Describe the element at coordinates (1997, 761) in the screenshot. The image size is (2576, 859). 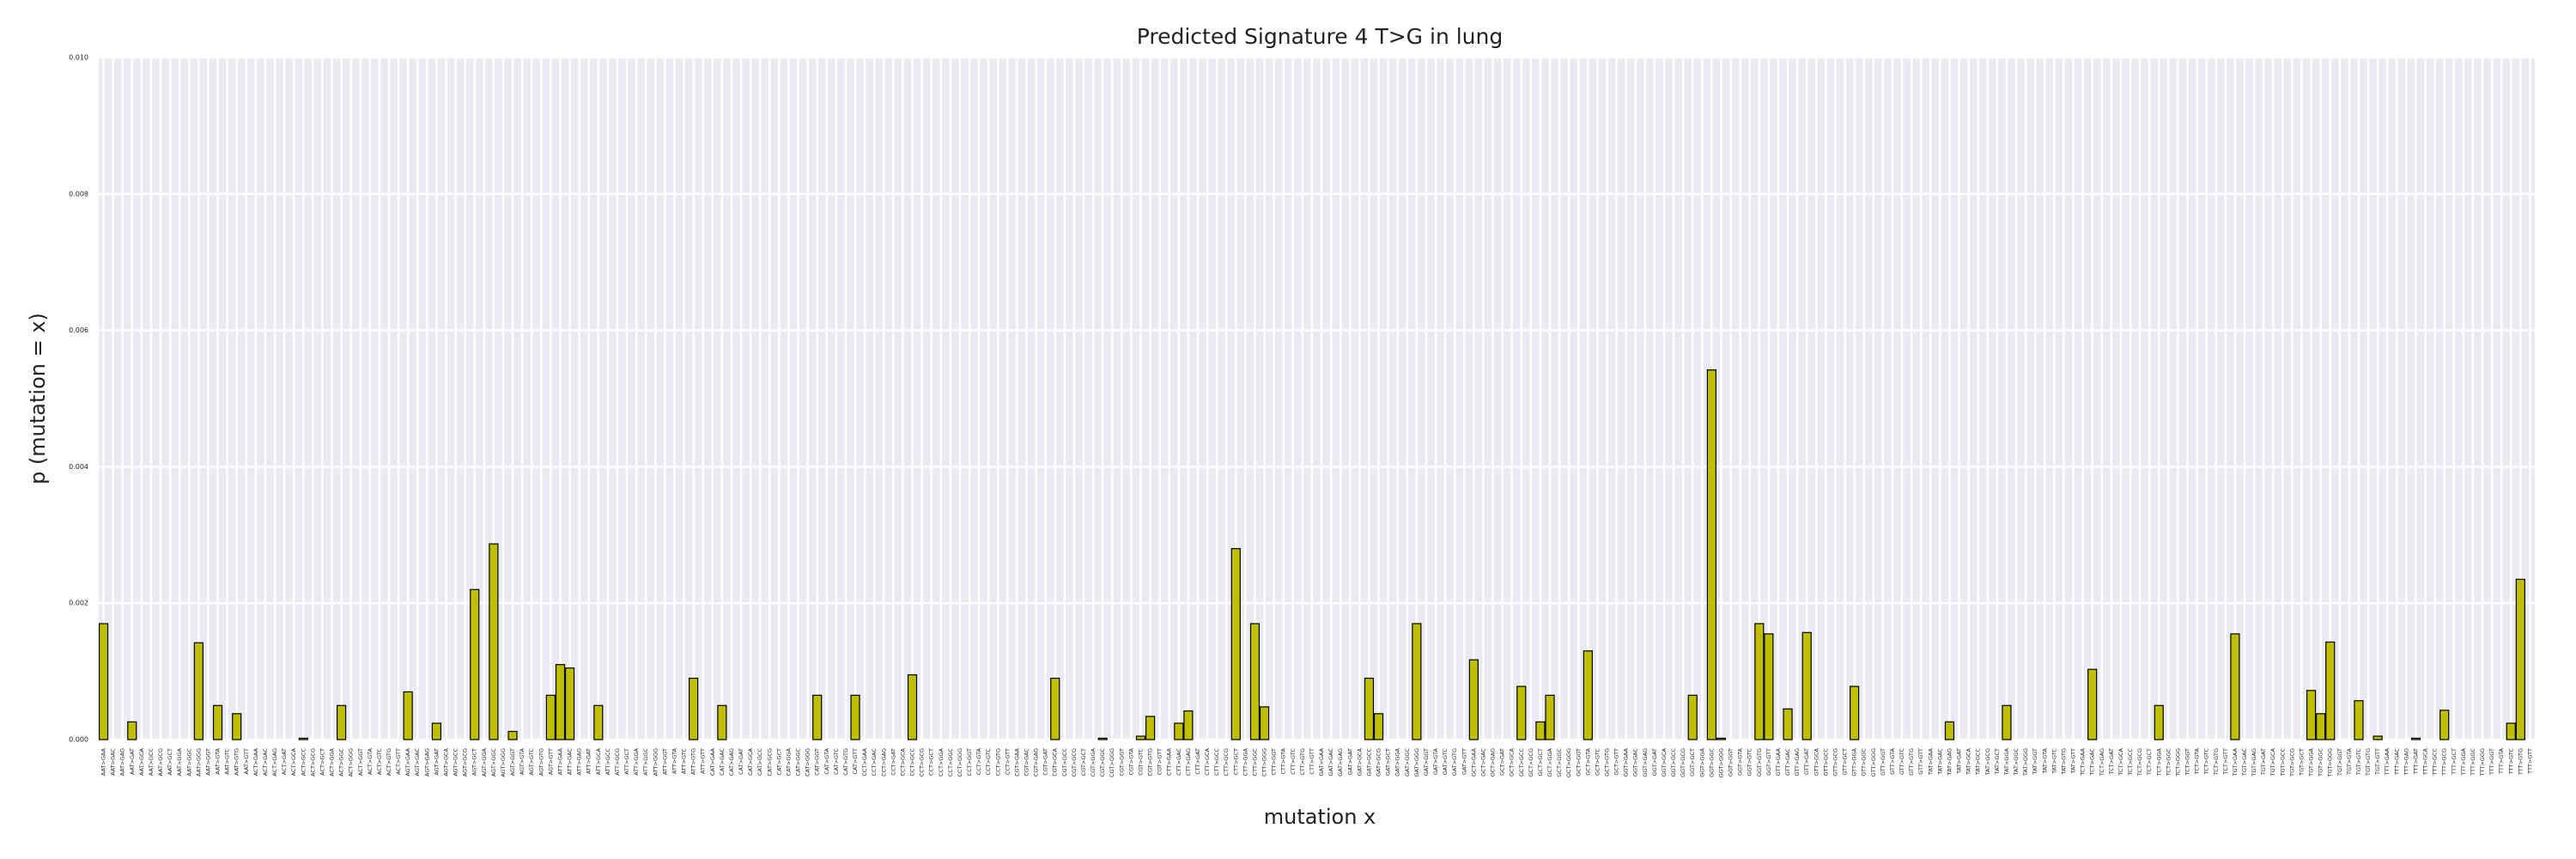
I see `x-tick-label: TAT>GCT` at that location.